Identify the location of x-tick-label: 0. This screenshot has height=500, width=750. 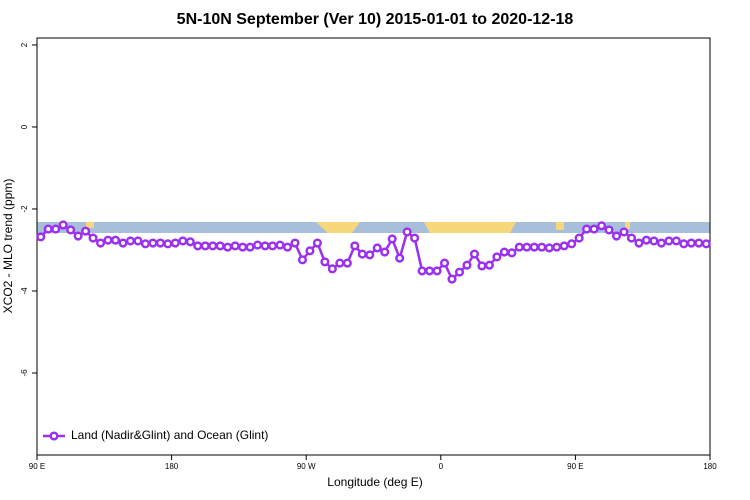
(441, 466).